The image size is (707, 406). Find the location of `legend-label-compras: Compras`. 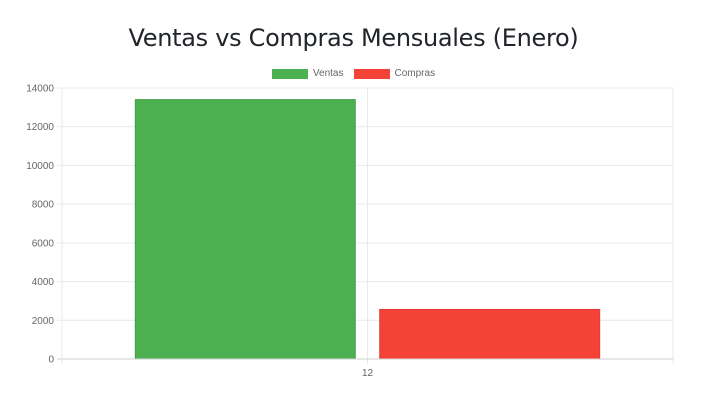

legend-label-compras: Compras is located at coordinates (415, 73).